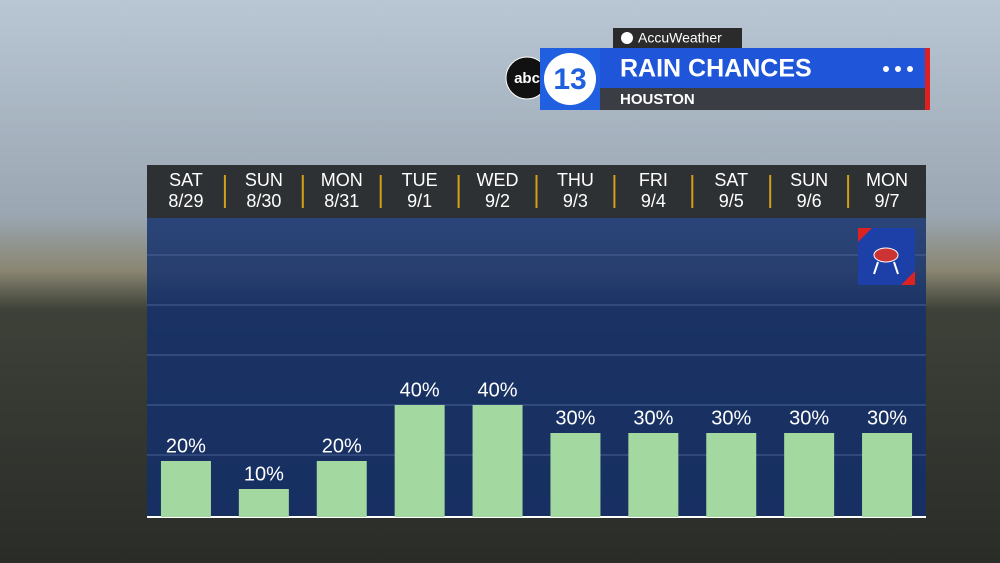 The image size is (1000, 563). What do you see at coordinates (420, 180) in the screenshot?
I see `x-tick-label: TUE` at bounding box center [420, 180].